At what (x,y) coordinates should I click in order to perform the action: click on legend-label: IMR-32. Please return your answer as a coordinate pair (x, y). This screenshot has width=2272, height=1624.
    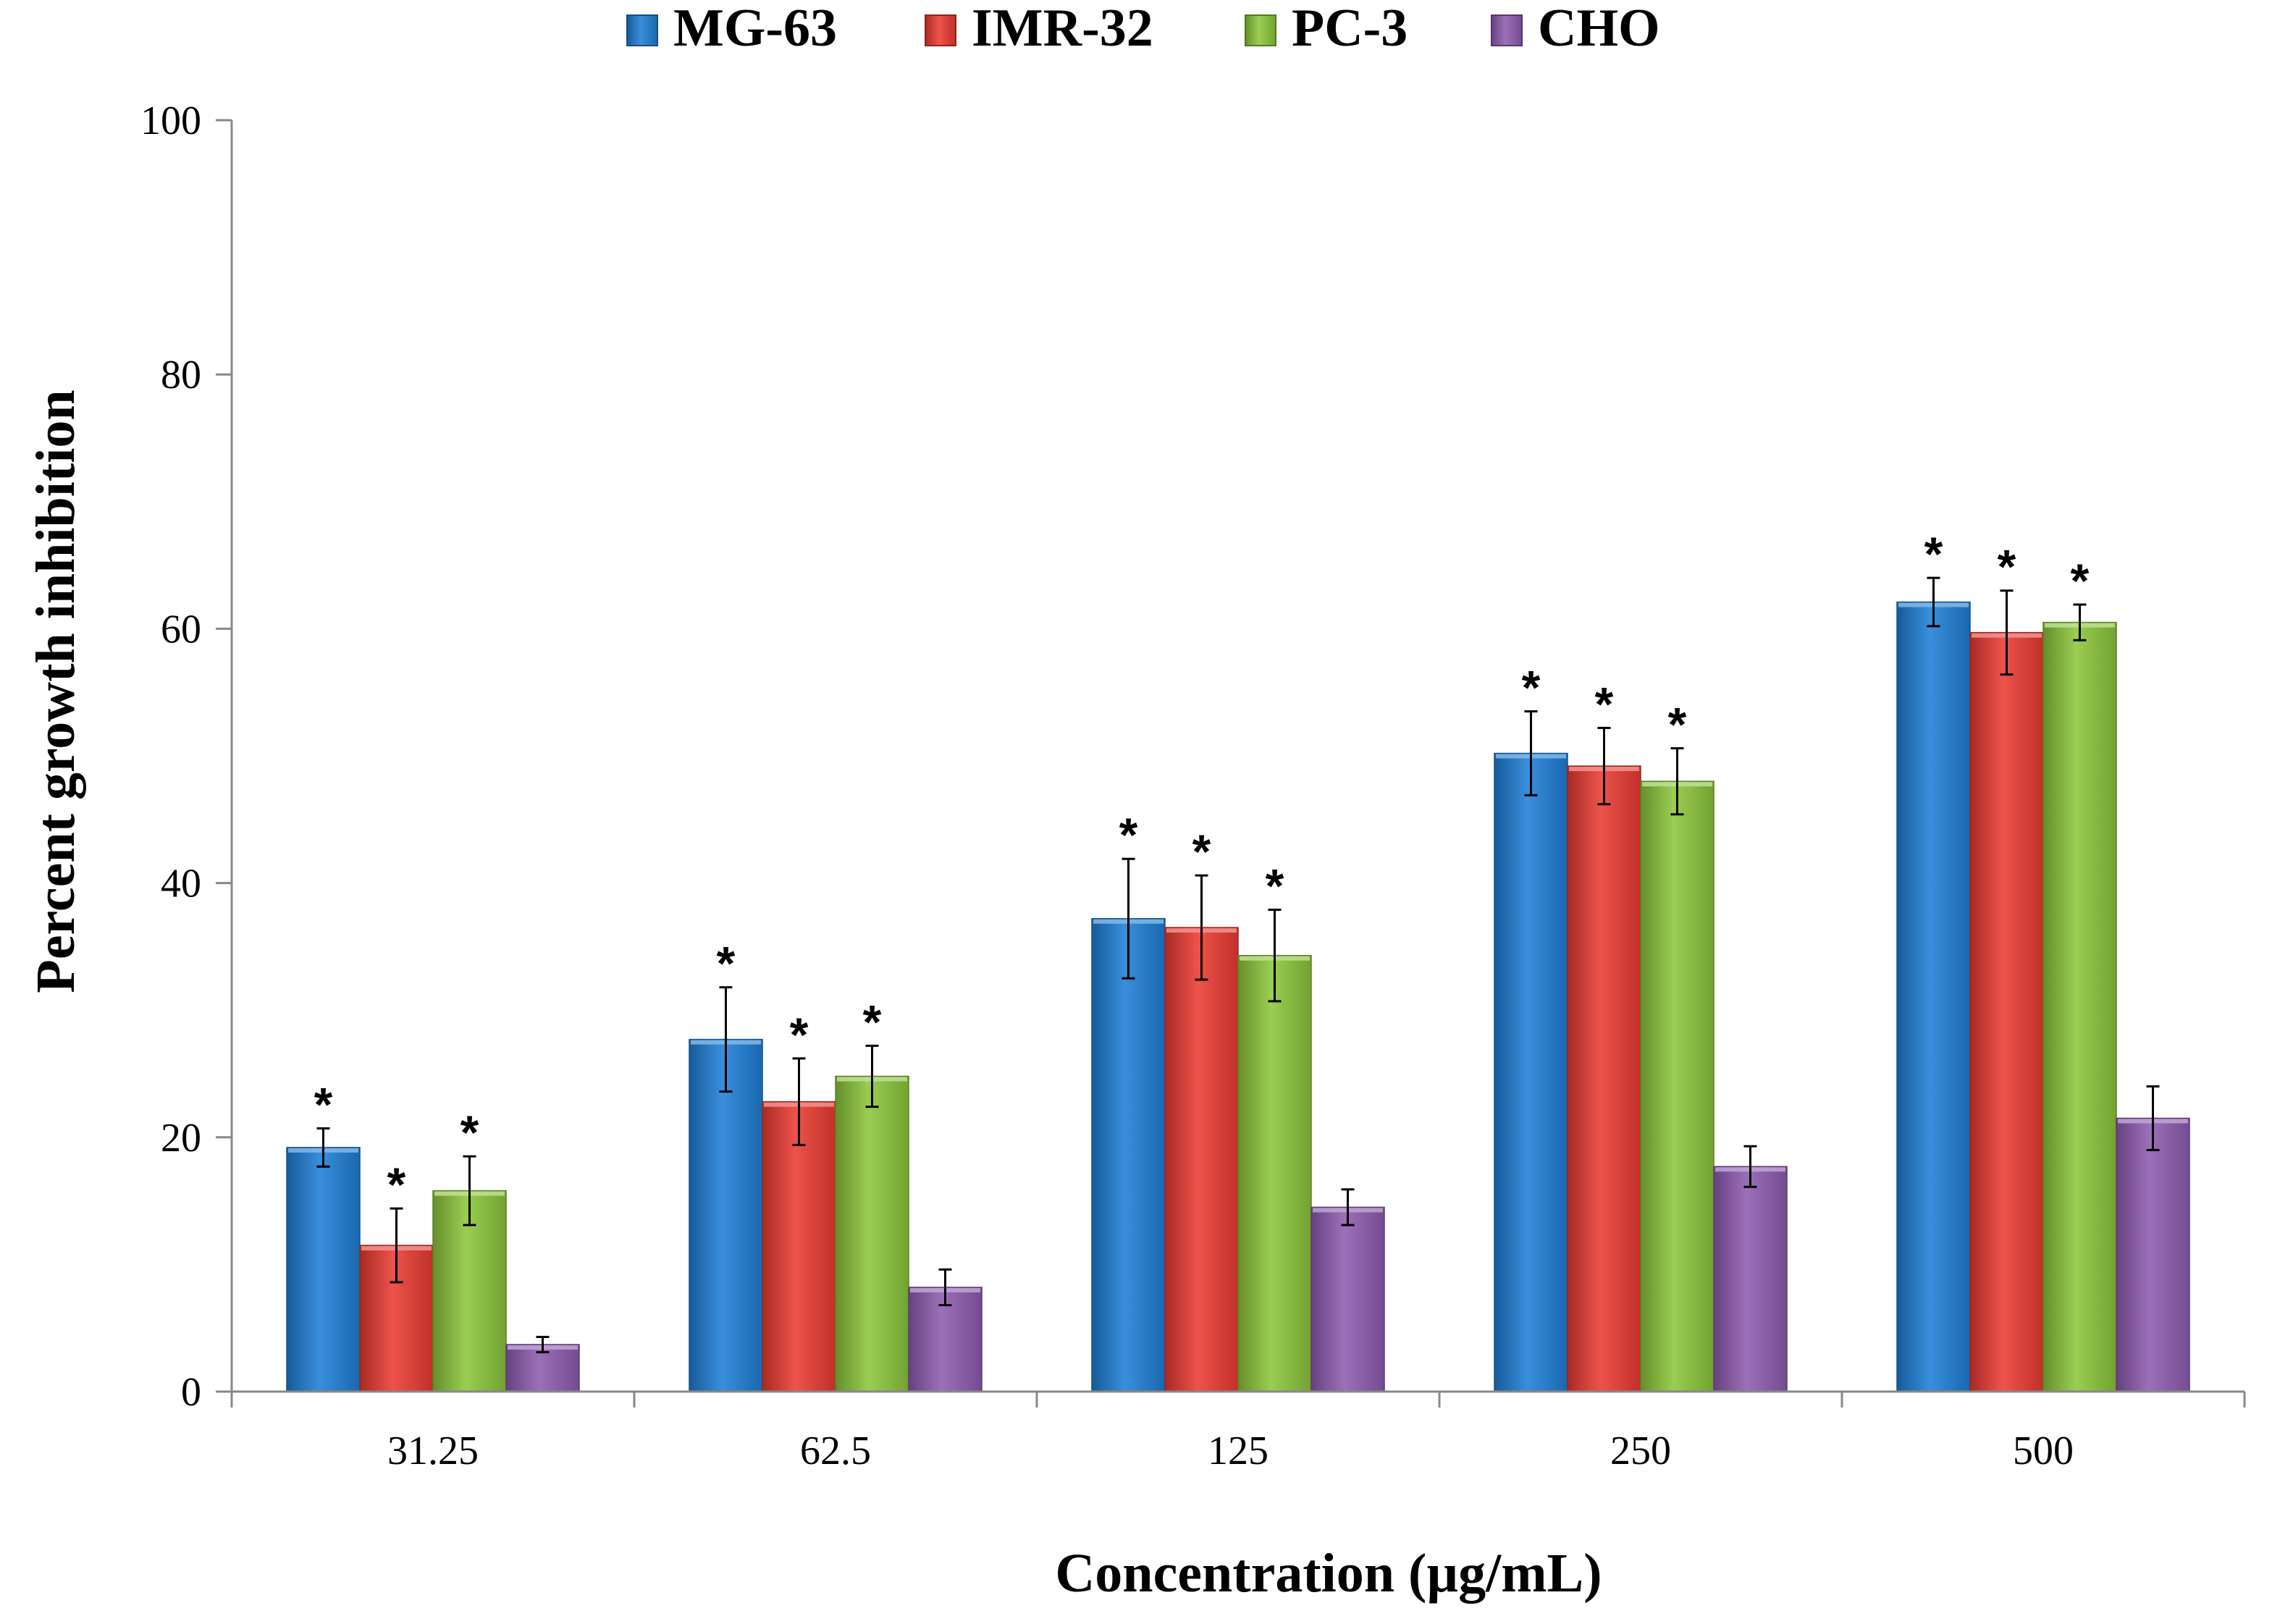
    Looking at the image, I should click on (1062, 29).